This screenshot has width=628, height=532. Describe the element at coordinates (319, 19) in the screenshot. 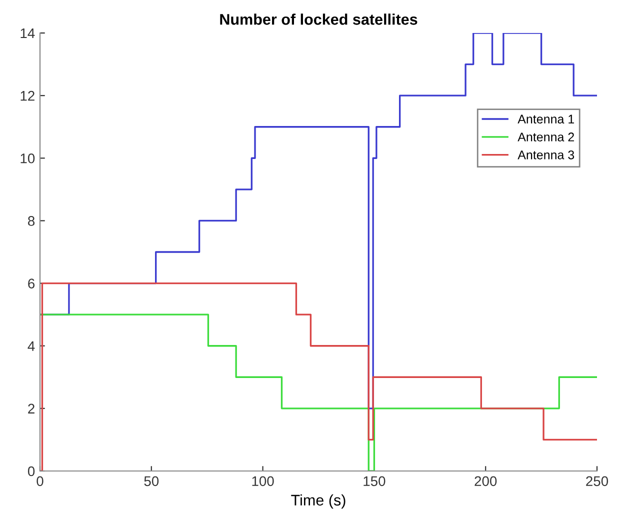

I see `chart-title: Number of locked satellites` at that location.